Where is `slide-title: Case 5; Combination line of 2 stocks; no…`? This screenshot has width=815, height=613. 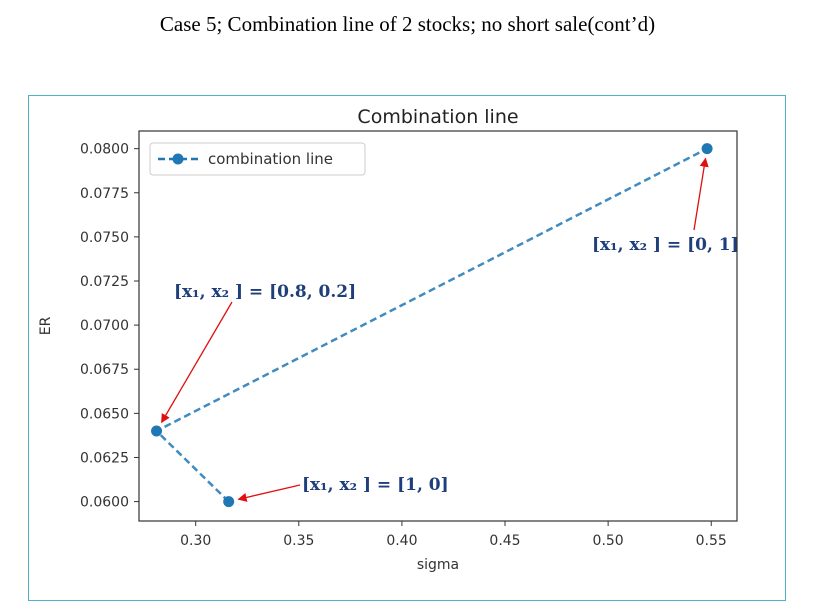 slide-title: Case 5; Combination line of 2 stocks; no… is located at coordinates (407, 24).